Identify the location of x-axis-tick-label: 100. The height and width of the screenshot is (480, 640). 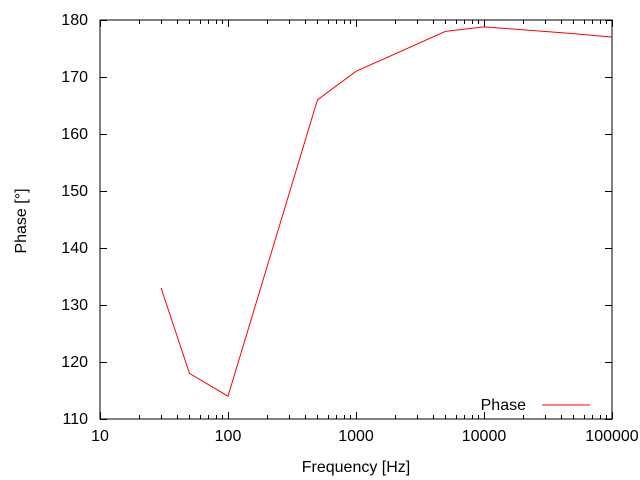
(228, 436).